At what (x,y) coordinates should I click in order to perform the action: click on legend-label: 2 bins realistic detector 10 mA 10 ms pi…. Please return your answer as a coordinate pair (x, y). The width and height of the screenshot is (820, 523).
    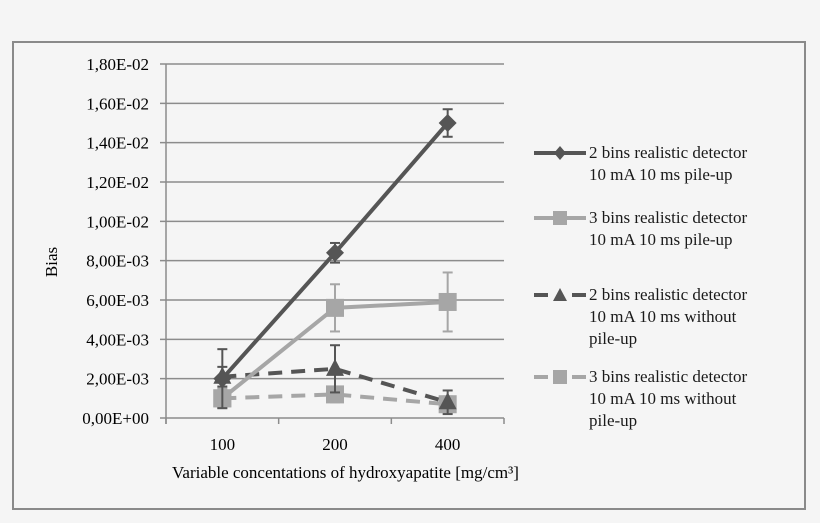
    Looking at the image, I should click on (668, 163).